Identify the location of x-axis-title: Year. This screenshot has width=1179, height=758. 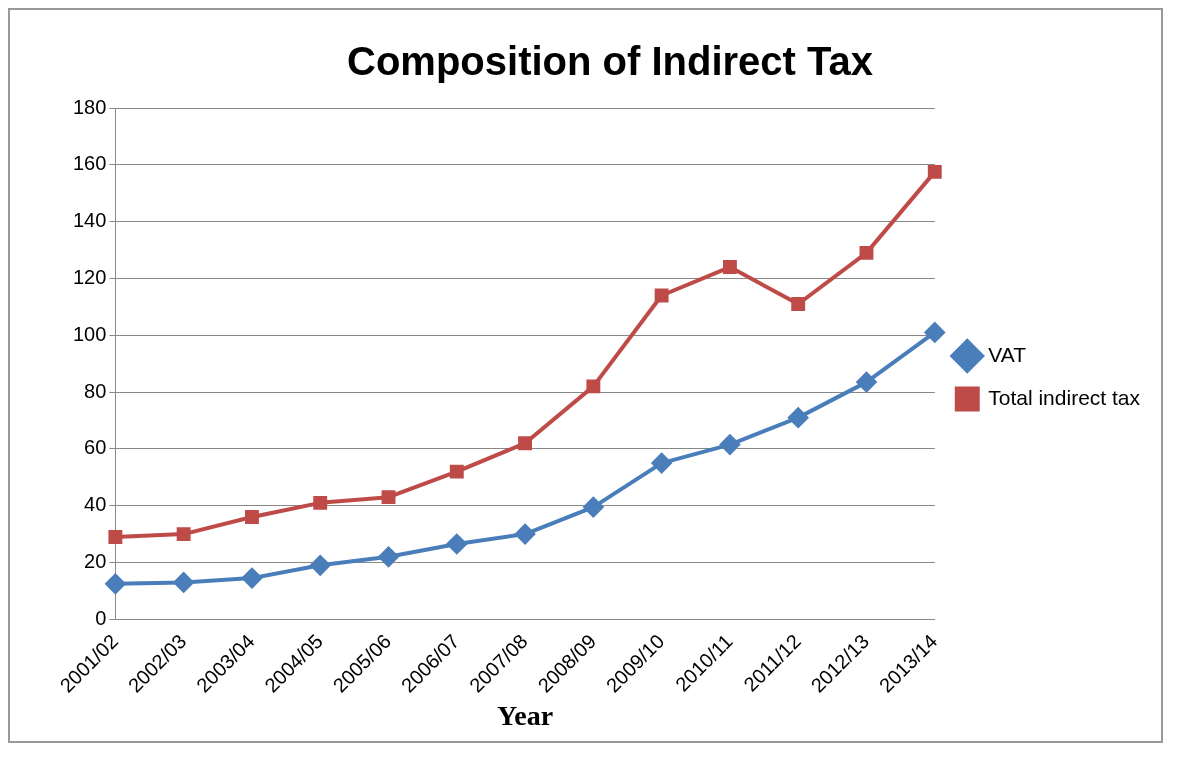
(525, 716).